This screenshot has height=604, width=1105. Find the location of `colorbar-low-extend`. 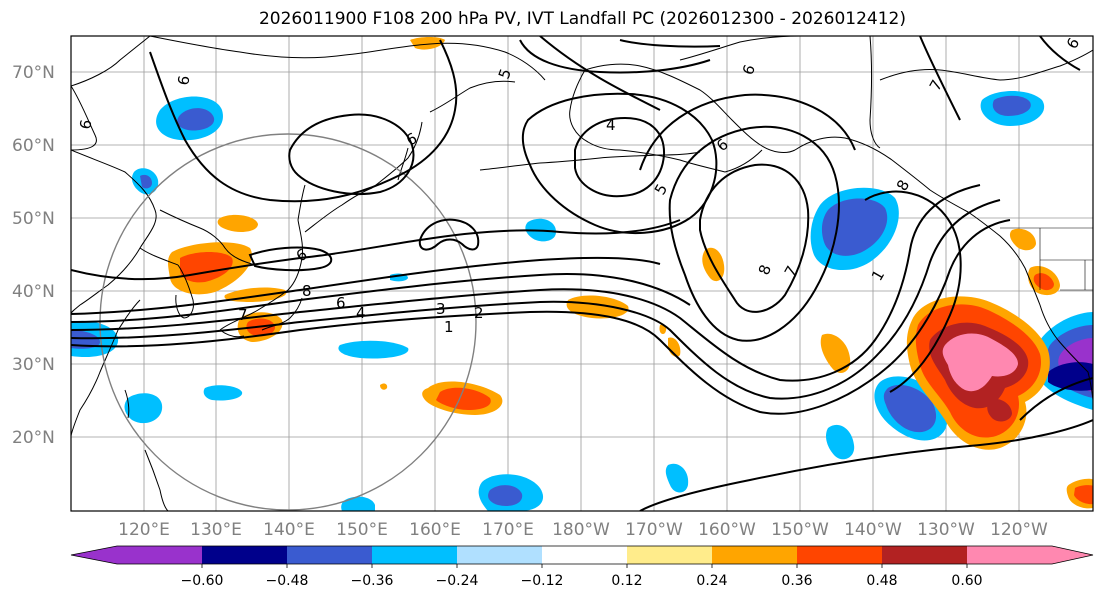

colorbar-low-extend is located at coordinates (94, 555).